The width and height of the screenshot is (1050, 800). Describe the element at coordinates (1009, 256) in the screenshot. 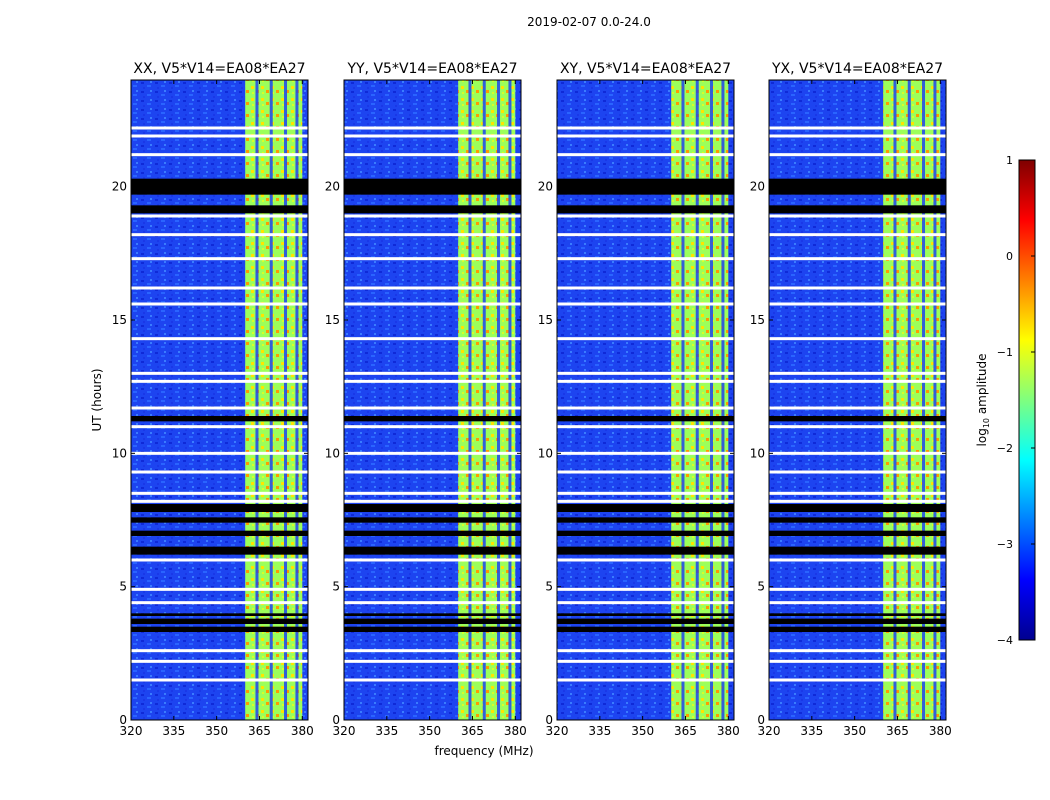

I see `colorbar-tick-label: 0` at that location.